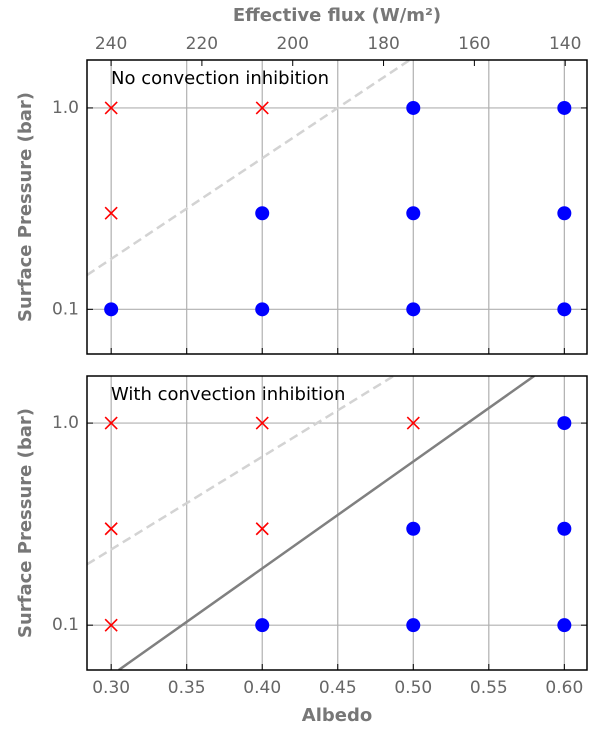 The height and width of the screenshot is (729, 604). What do you see at coordinates (111, 44) in the screenshot?
I see `x2-tick-label: 240` at bounding box center [111, 44].